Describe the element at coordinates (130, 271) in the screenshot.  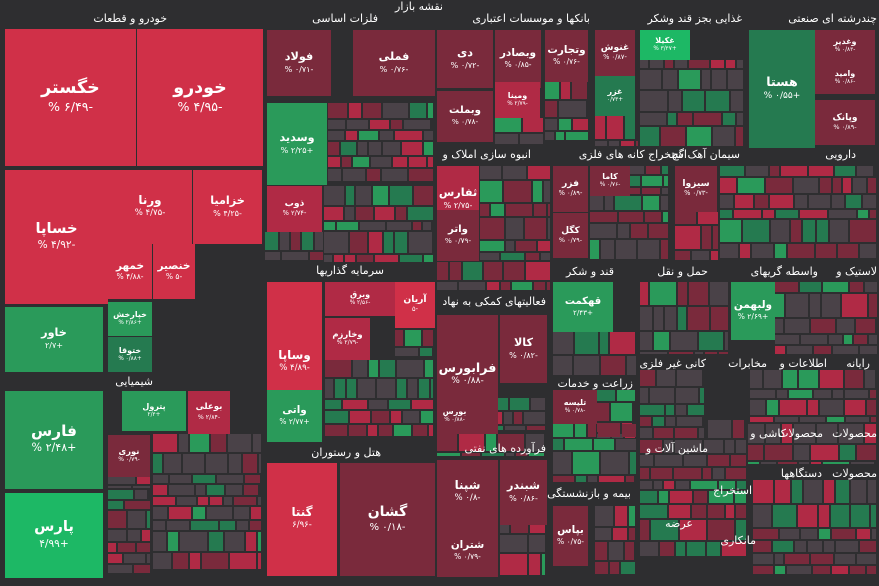
I see `stock-tile: خمهر -۴/۸۸ %` at that location.